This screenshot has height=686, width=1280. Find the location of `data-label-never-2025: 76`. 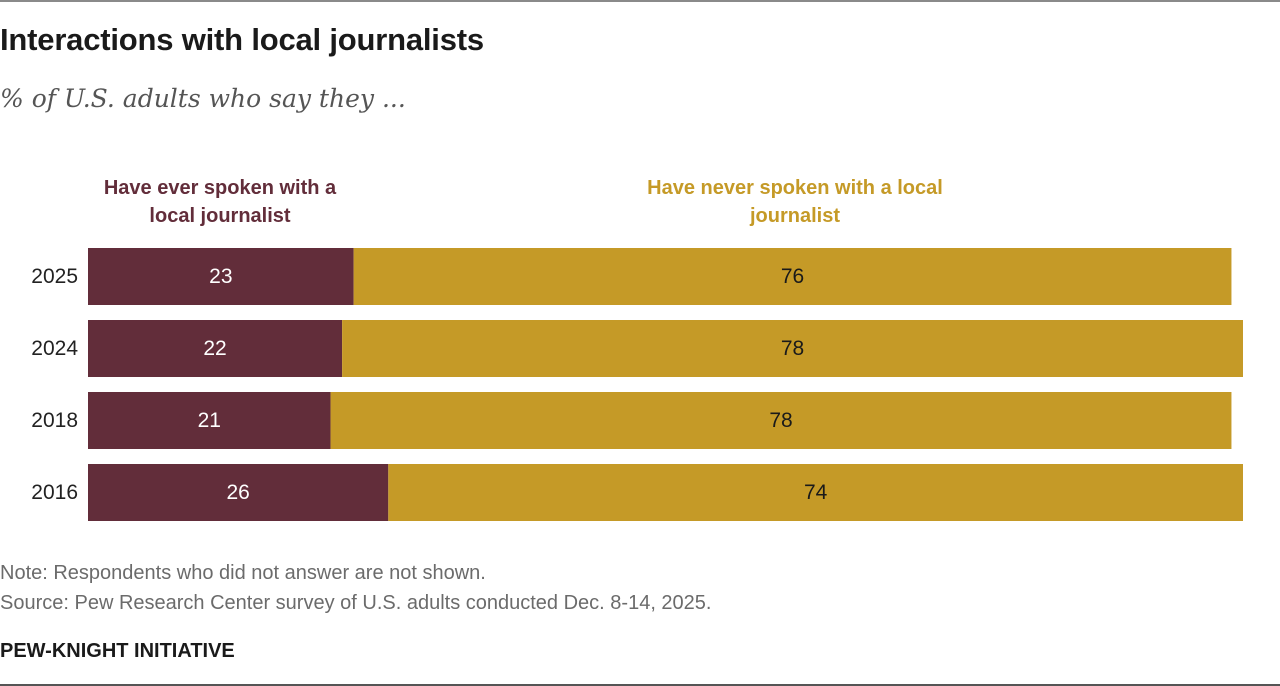

data-label-never-2025: 76 is located at coordinates (792, 276).